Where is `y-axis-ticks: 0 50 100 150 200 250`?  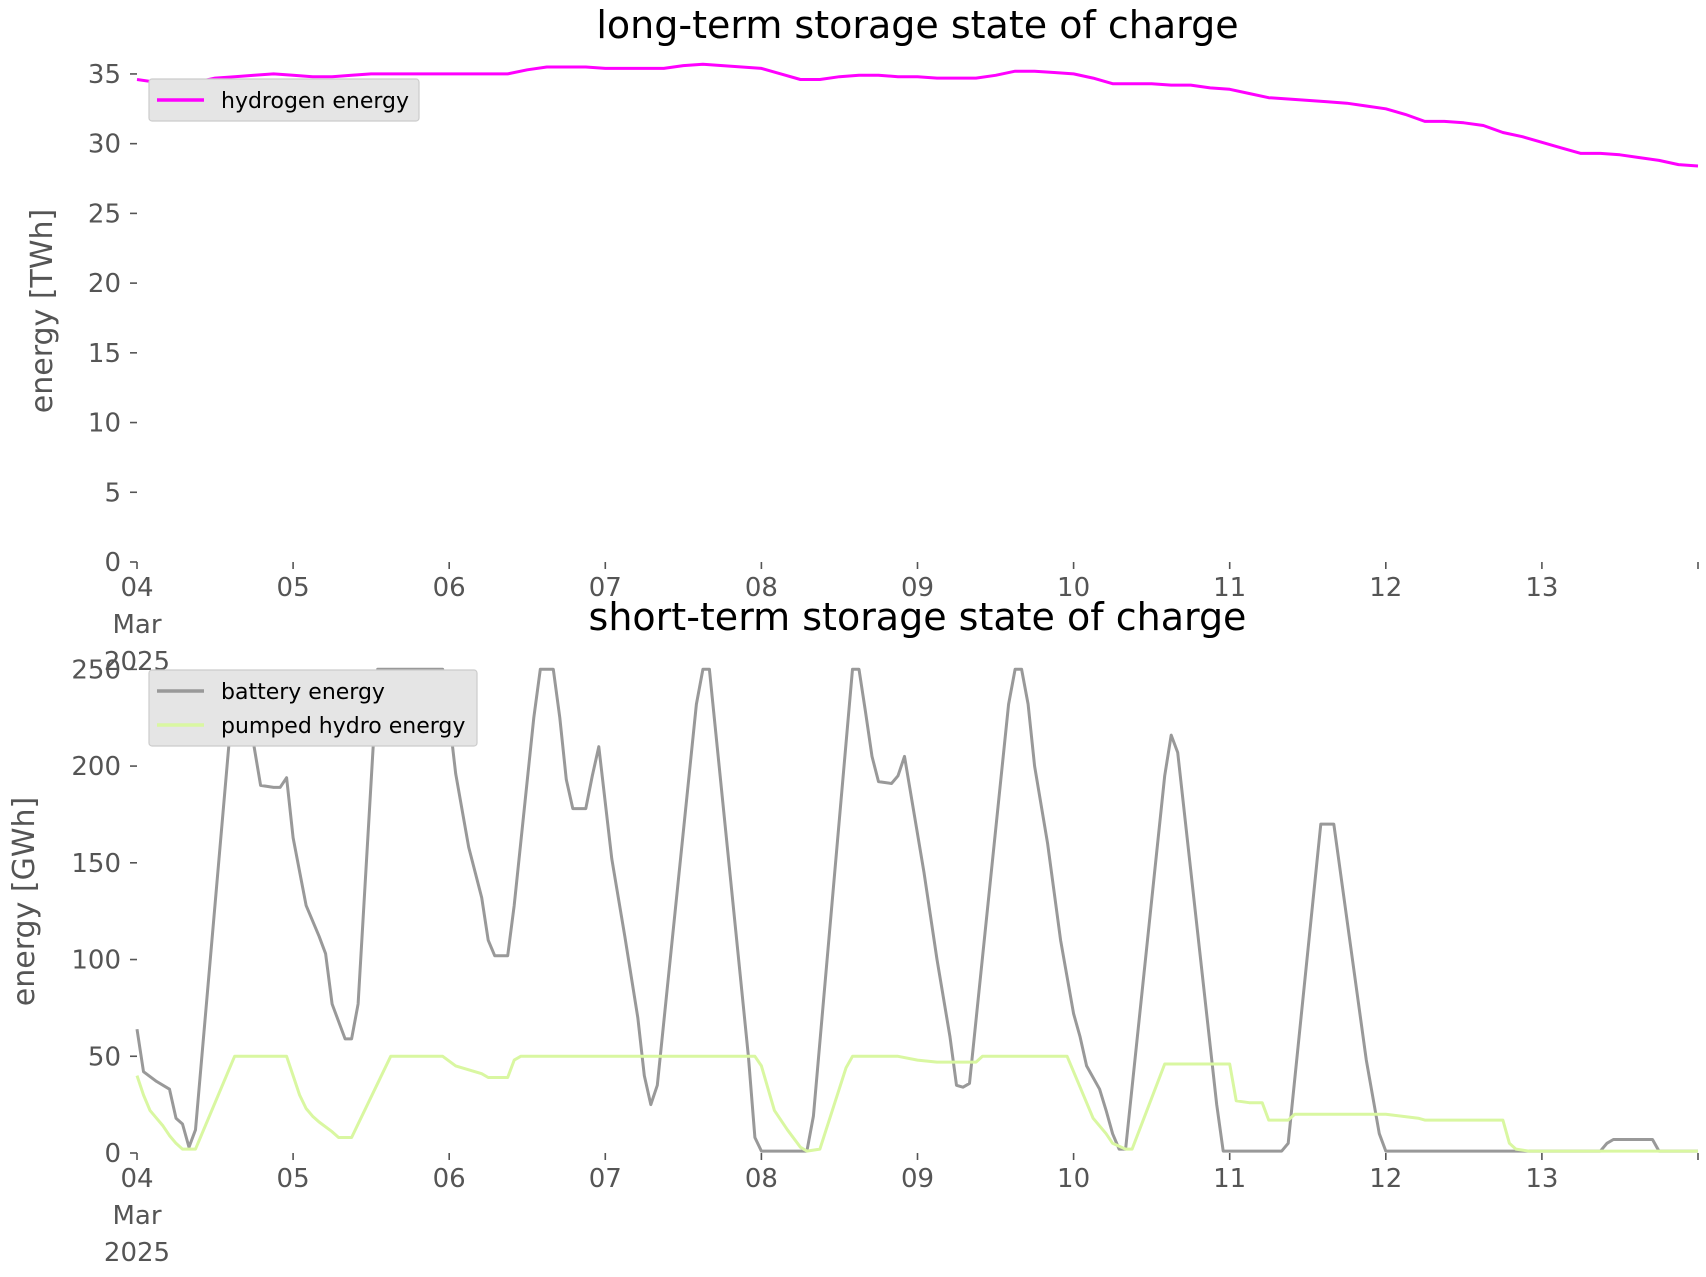
y-axis-ticks: 0 50 100 150 200 250 is located at coordinates (104, 912).